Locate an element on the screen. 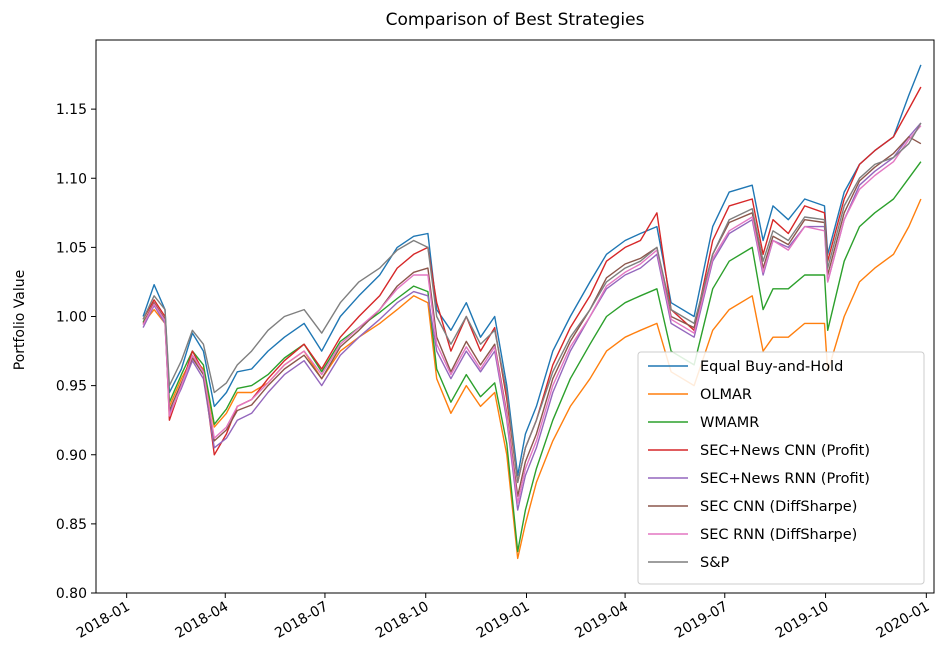  y-axis-label: Portfolio Value is located at coordinates (20, 320).